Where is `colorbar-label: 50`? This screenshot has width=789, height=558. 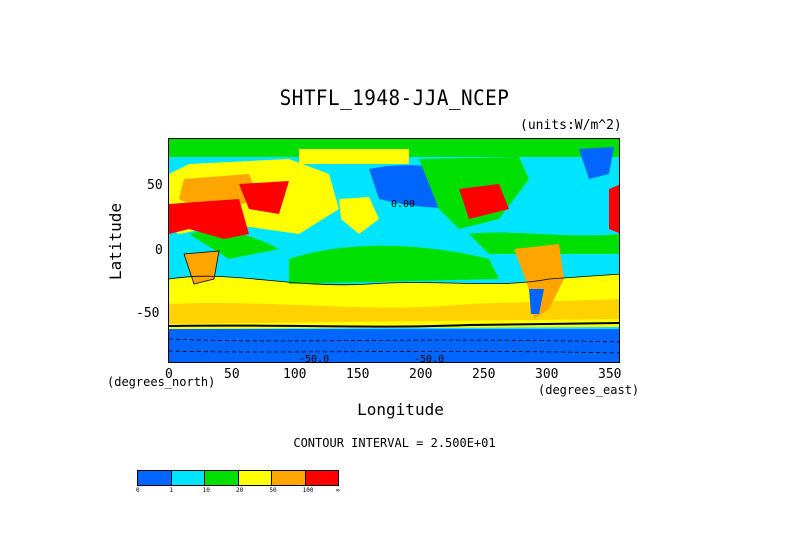
colorbar-label: 50 is located at coordinates (273, 490).